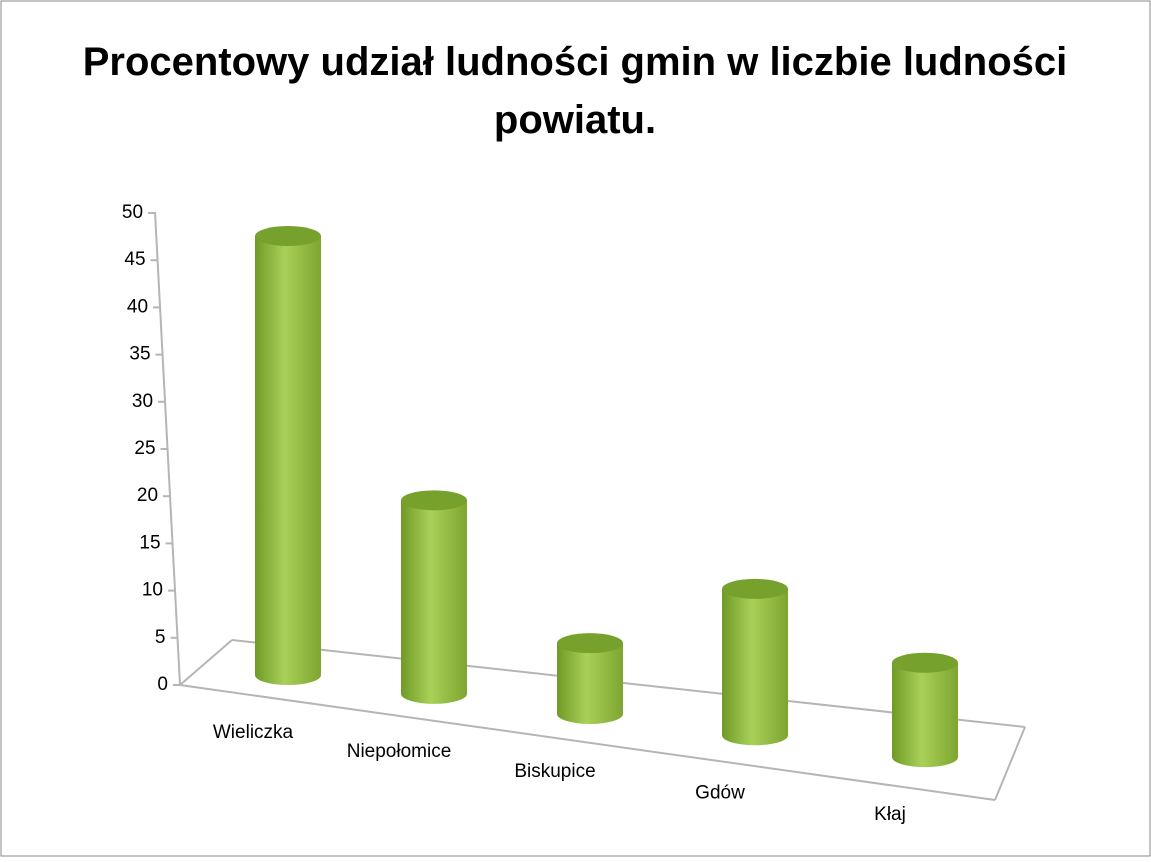  What do you see at coordinates (890, 814) in the screenshot?
I see `x-tick-label: Kłaj` at bounding box center [890, 814].